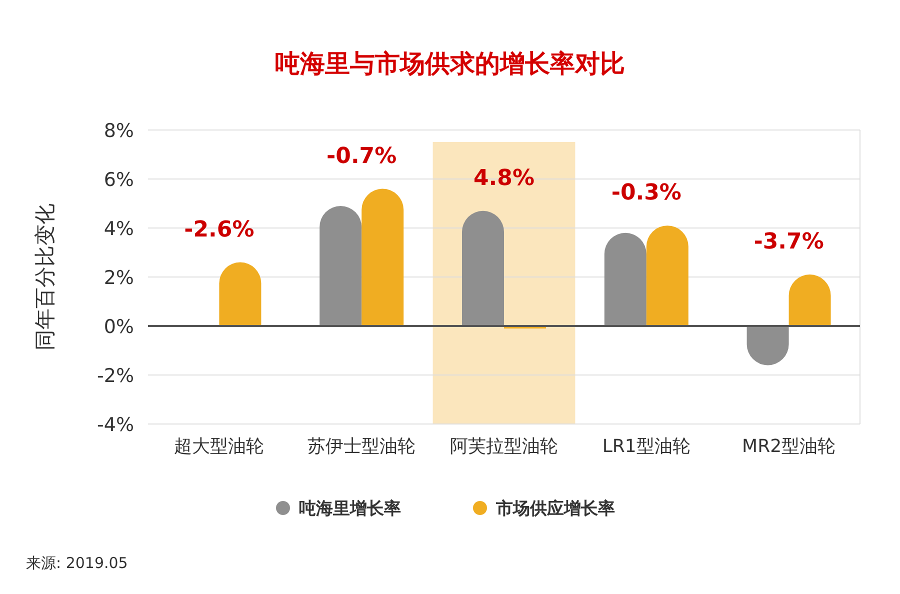  Describe the element at coordinates (646, 446) in the screenshot. I see `x-tick-label: LR1型油轮` at that location.